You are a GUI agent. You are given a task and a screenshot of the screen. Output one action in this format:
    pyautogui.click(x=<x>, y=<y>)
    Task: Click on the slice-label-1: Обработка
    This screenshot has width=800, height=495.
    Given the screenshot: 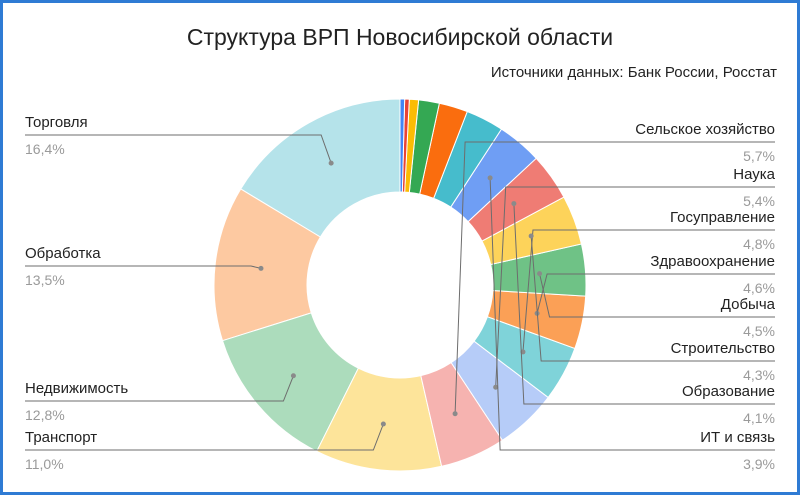 What is the action you would take?
    pyautogui.click(x=63, y=253)
    